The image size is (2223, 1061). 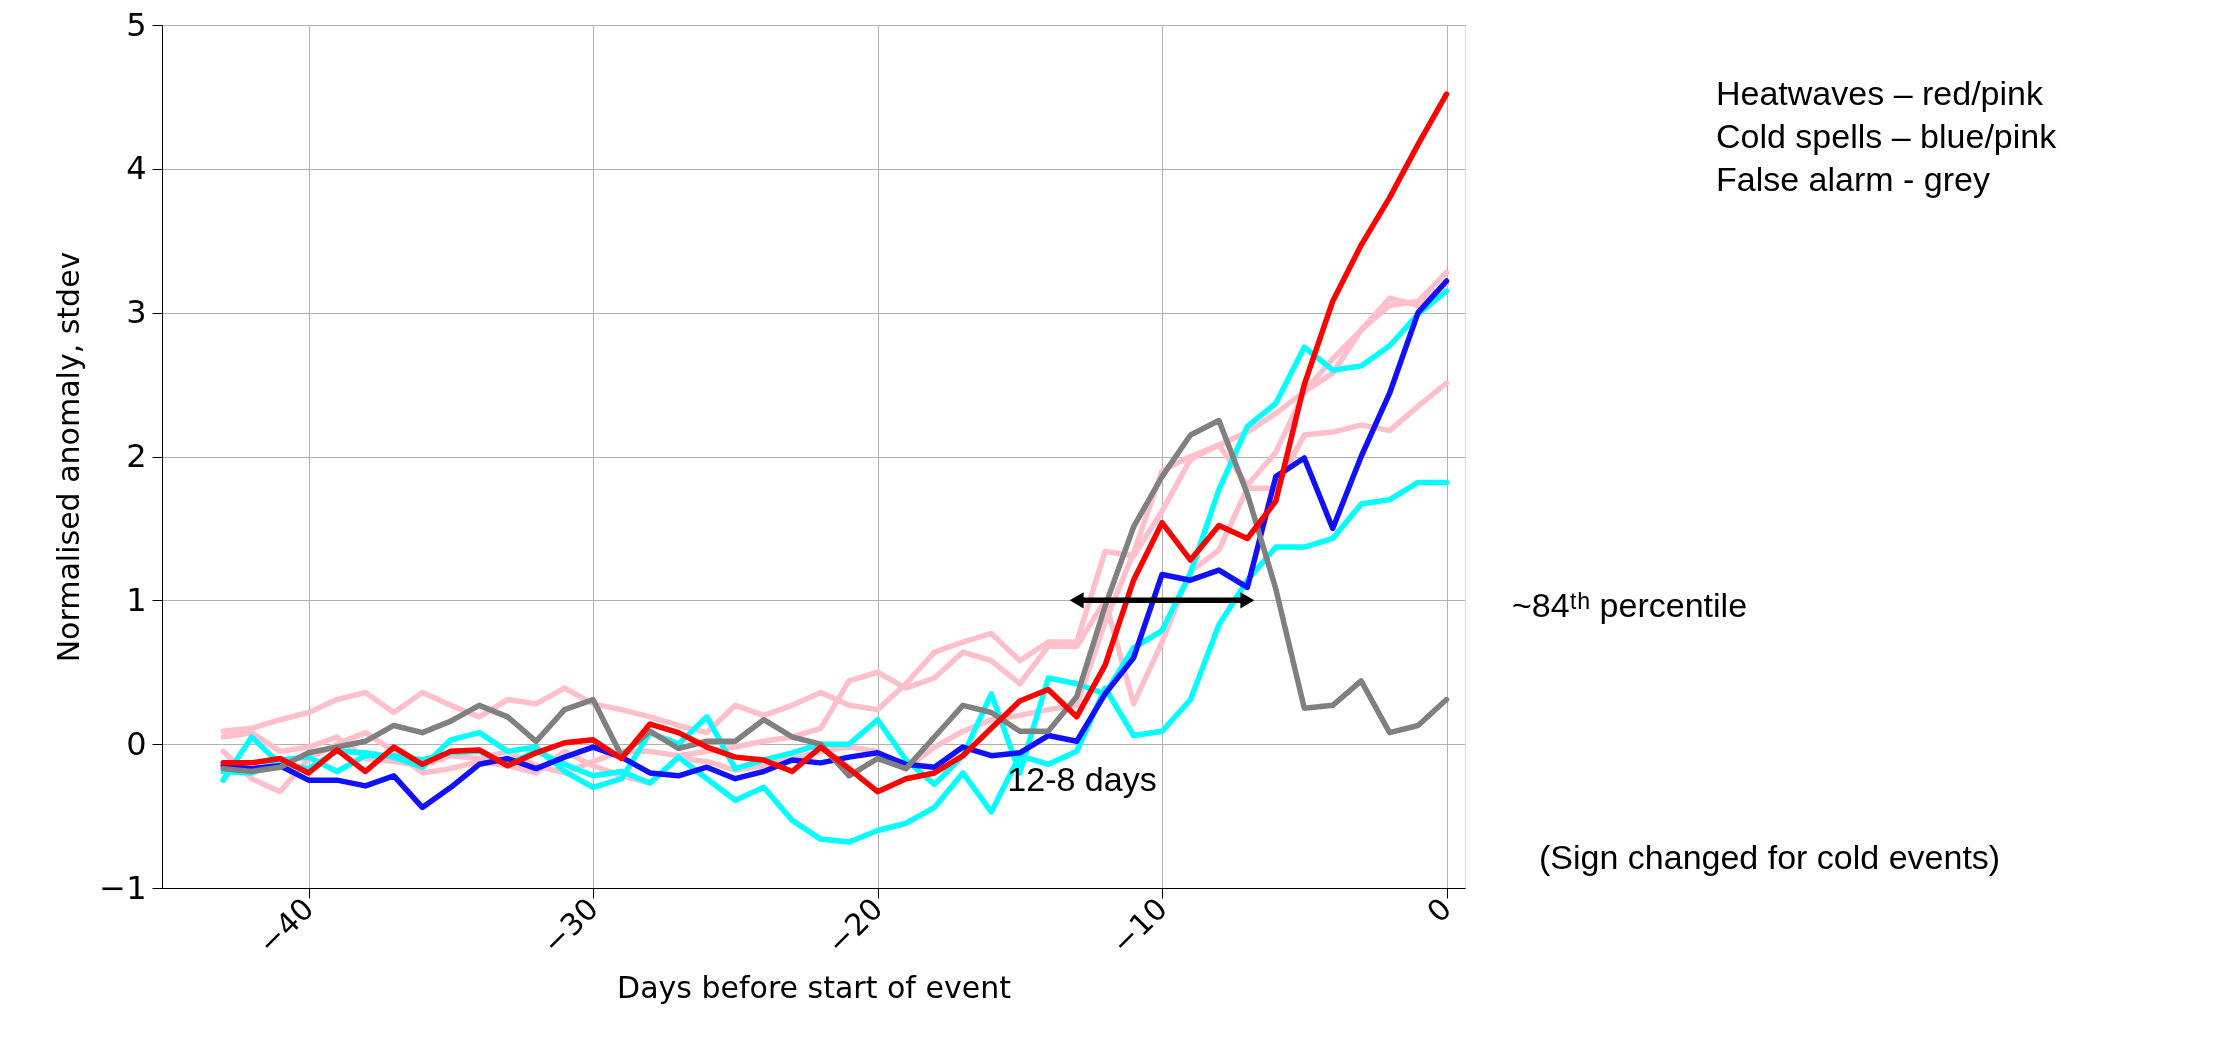 What do you see at coordinates (136, 456) in the screenshot?
I see `y-tick-label: 2` at bounding box center [136, 456].